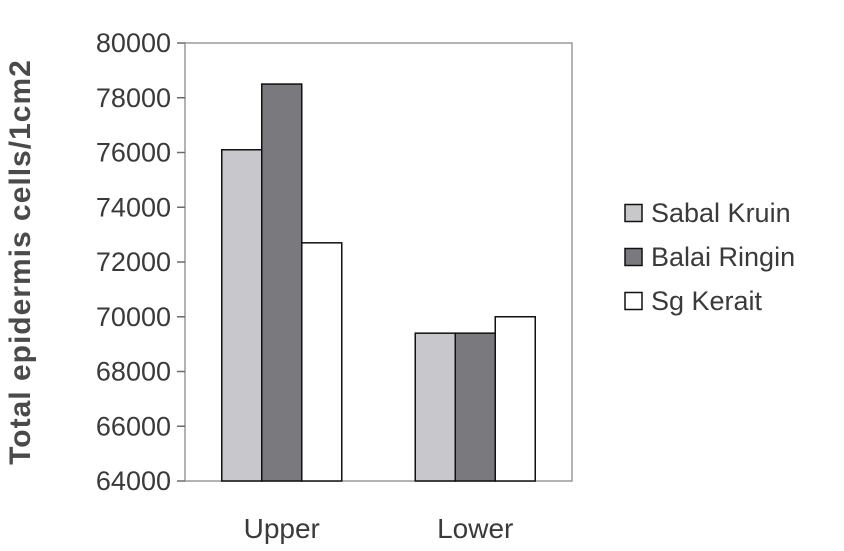  I want to click on legend-label: Sabal Kruin, so click(721, 213).